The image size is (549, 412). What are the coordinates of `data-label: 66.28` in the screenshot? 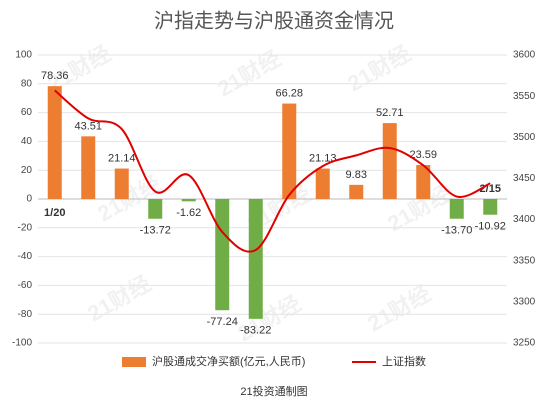 It's located at (289, 93).